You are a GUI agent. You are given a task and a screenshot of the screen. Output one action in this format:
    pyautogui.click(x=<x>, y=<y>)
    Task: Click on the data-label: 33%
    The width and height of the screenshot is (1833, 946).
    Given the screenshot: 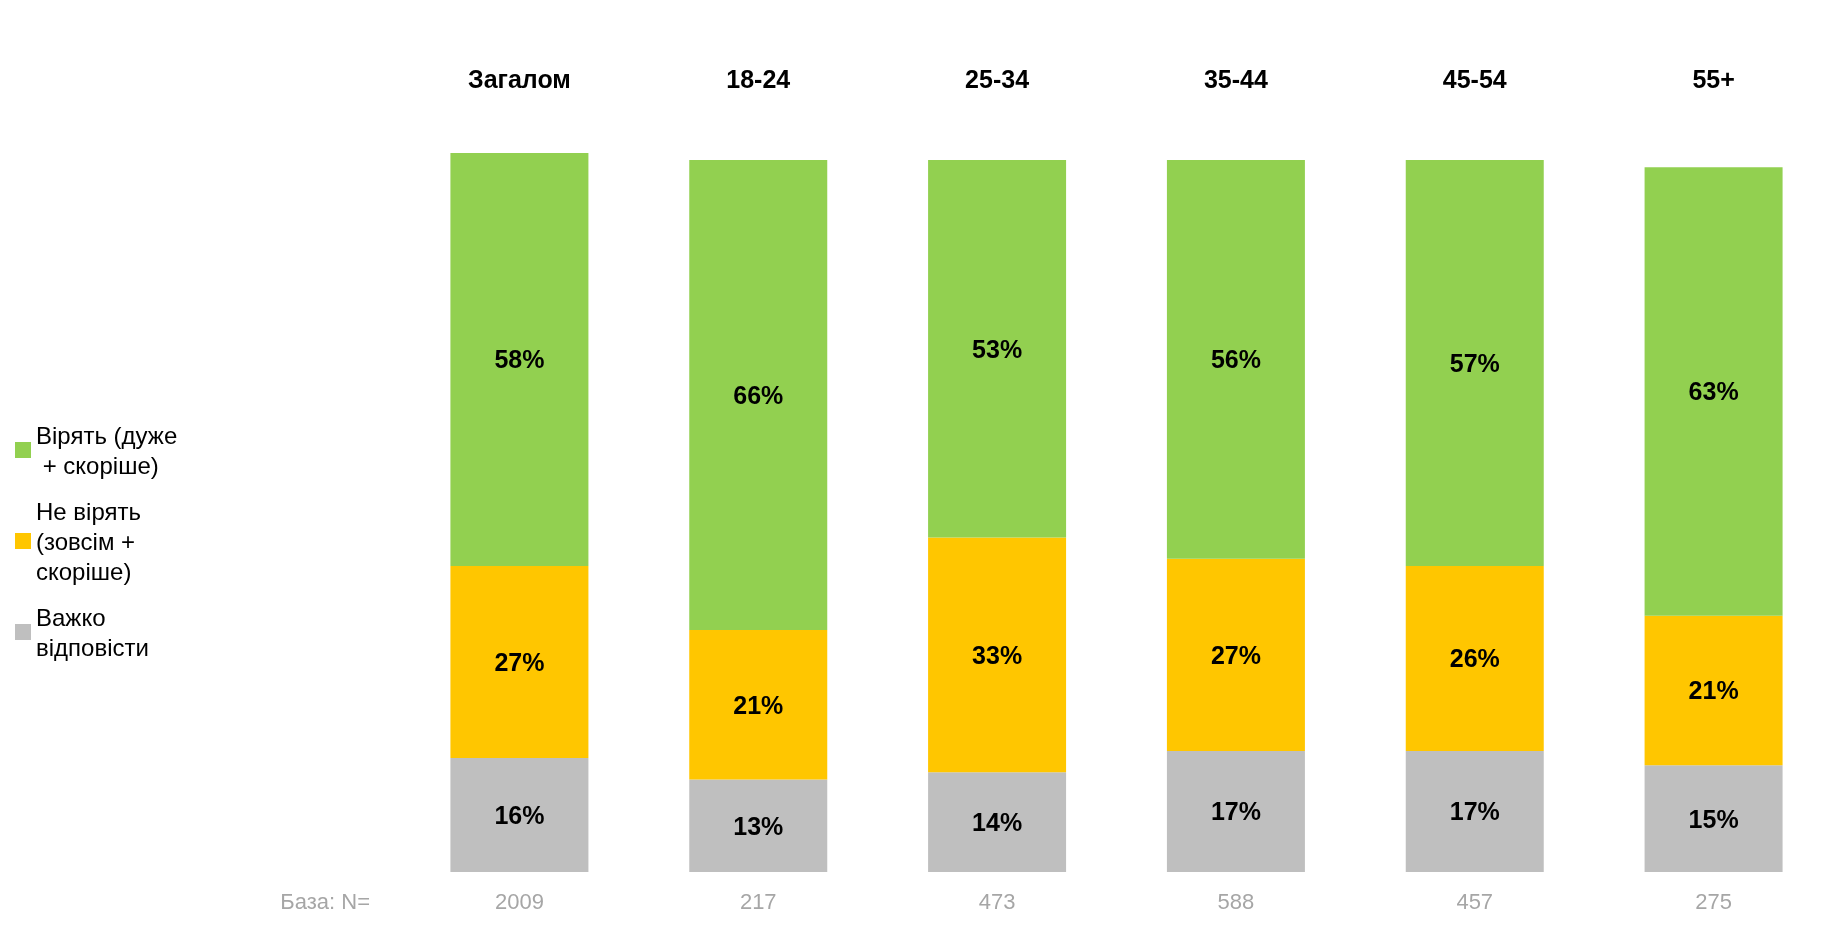 What is the action you would take?
    pyautogui.click(x=997, y=654)
    